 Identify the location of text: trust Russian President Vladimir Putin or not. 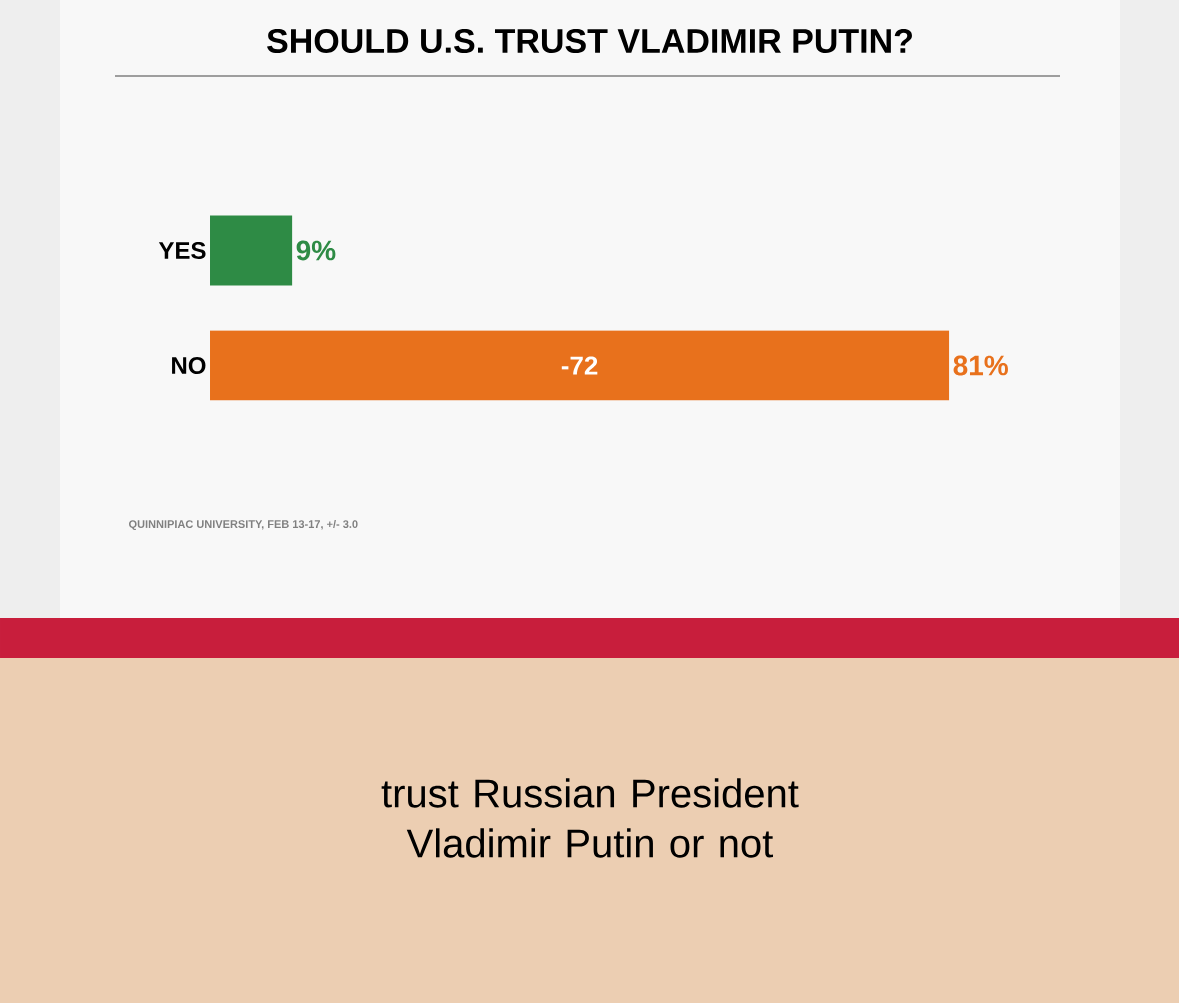
(590, 818).